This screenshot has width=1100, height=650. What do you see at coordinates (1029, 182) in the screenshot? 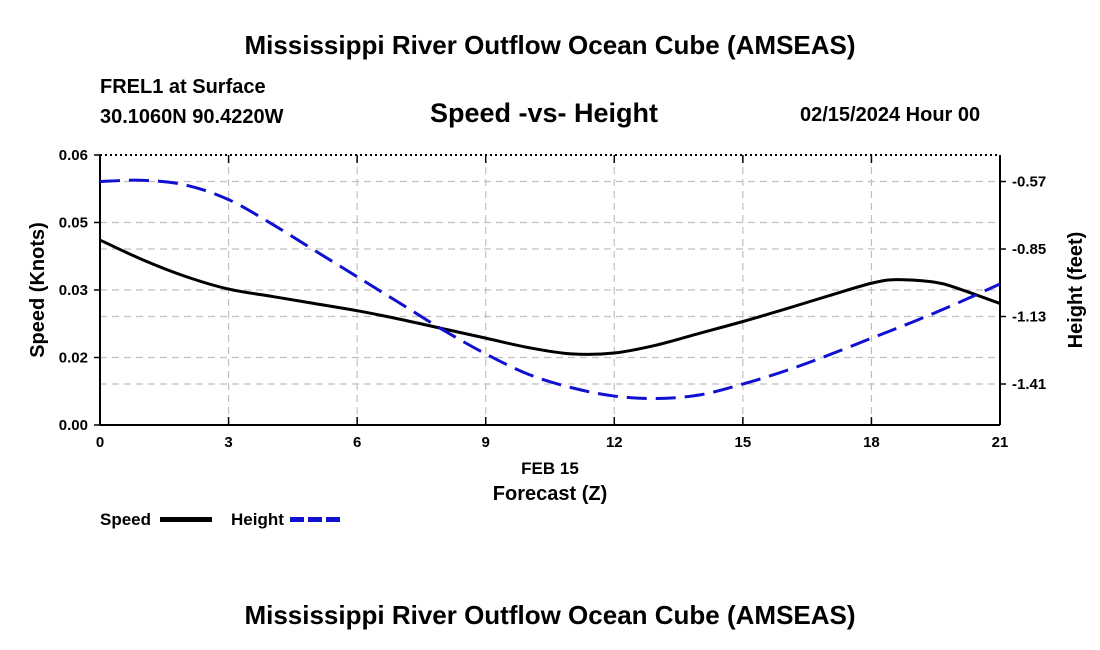
I see `y2-tick-label: -0.57` at bounding box center [1029, 182].